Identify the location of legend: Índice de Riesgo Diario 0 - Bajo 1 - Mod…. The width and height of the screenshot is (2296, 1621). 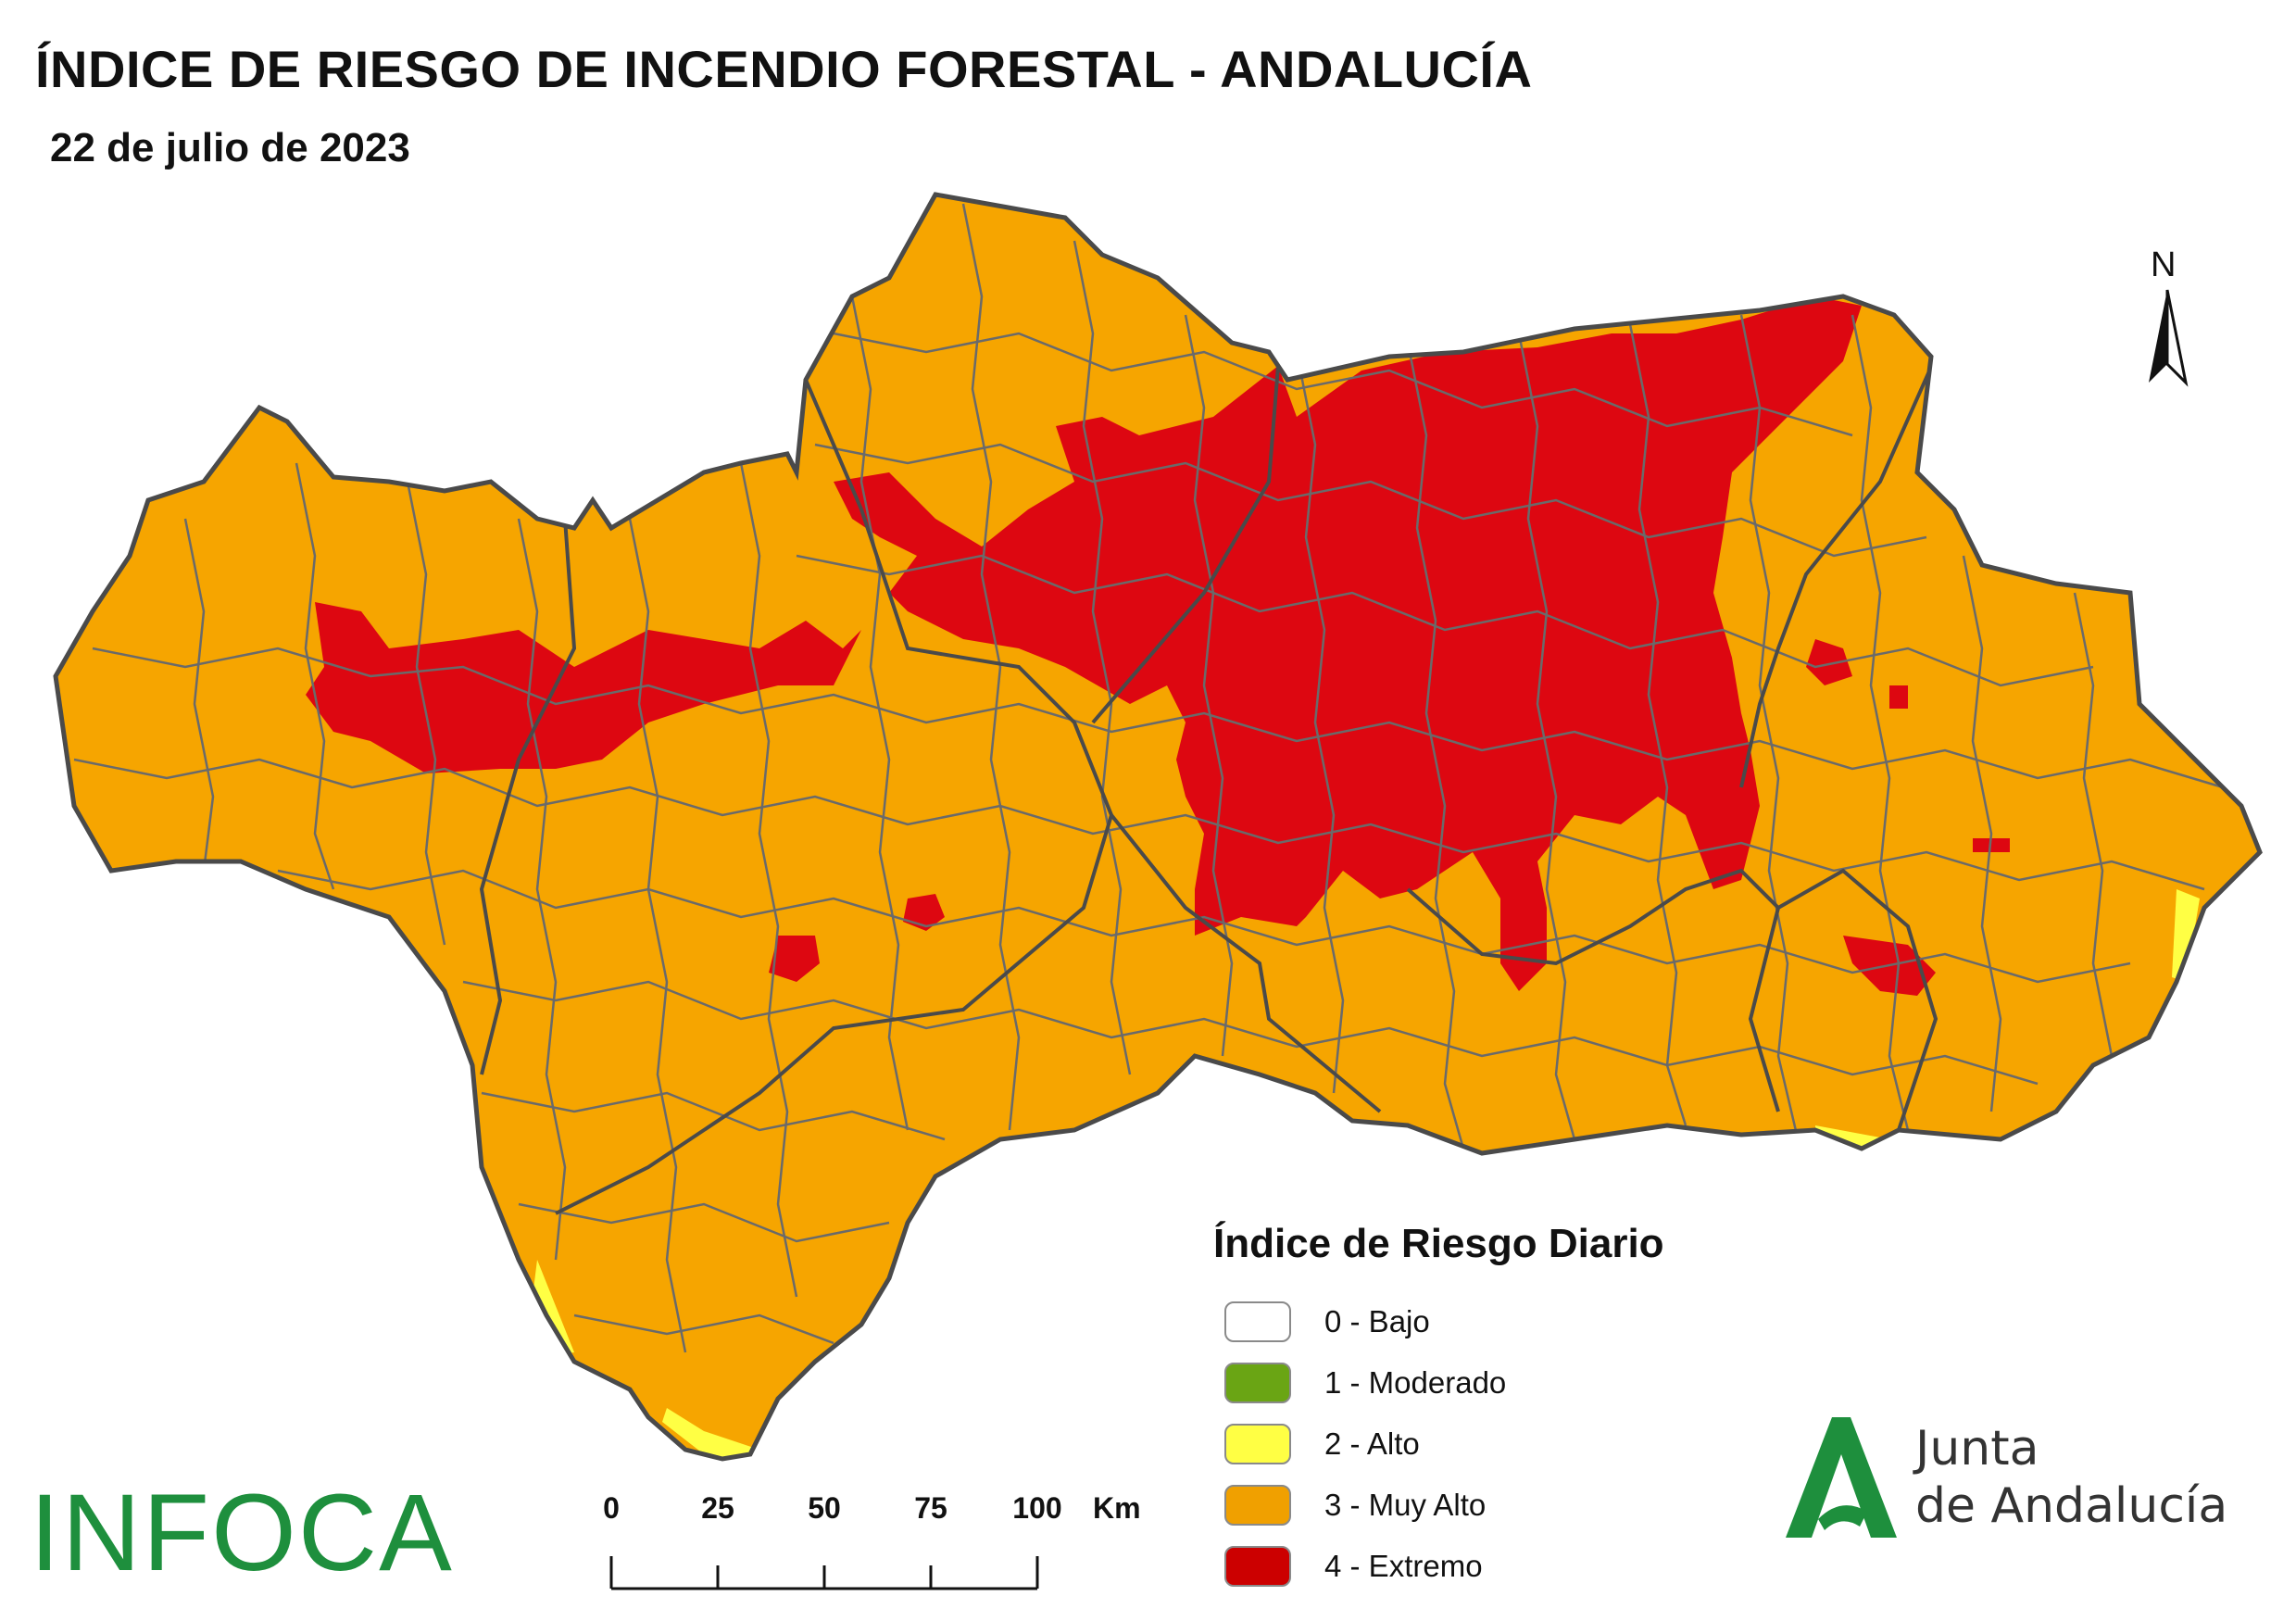
(1565, 1409).